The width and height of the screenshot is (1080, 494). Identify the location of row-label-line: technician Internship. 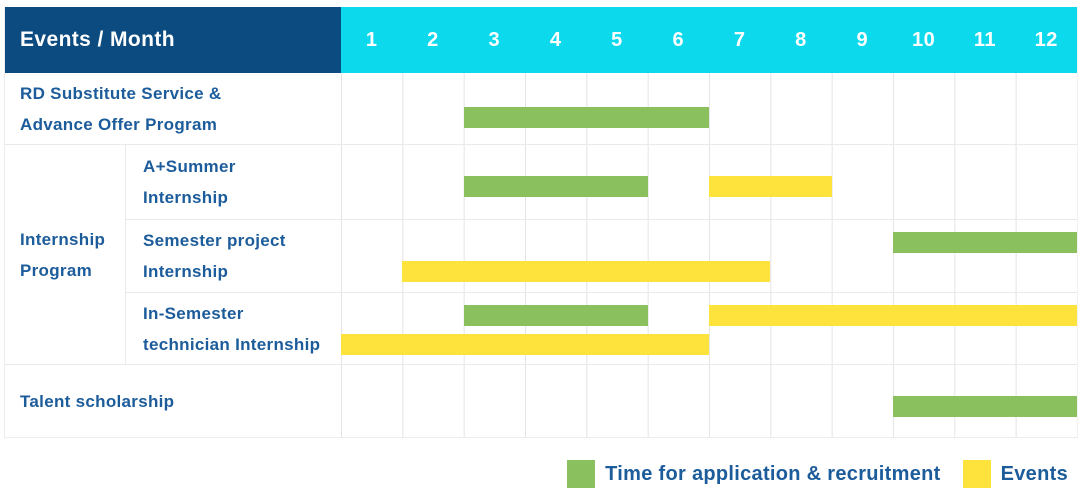
(232, 344).